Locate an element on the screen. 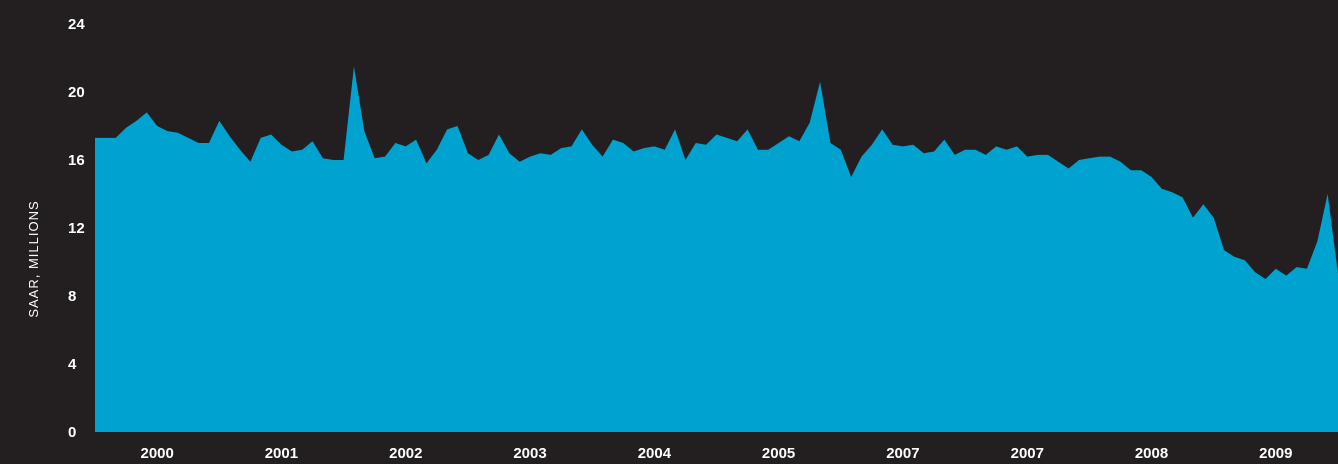 This screenshot has width=1338, height=464. y-tick-label: 12 is located at coordinates (76, 228).